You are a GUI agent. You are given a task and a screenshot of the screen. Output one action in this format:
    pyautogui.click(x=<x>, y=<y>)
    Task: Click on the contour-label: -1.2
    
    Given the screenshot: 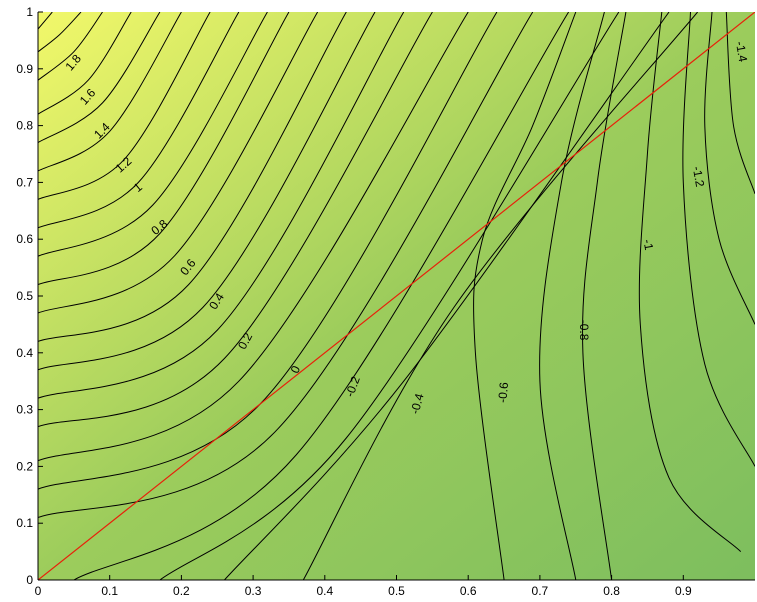 What is the action you would take?
    pyautogui.click(x=698, y=176)
    